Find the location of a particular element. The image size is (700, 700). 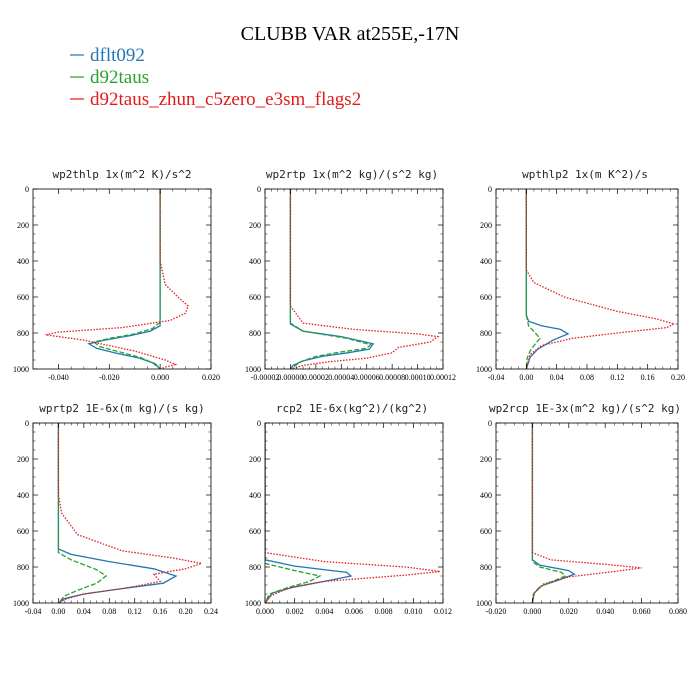

x-tick-label: 0.00004 is located at coordinates (341, 377).